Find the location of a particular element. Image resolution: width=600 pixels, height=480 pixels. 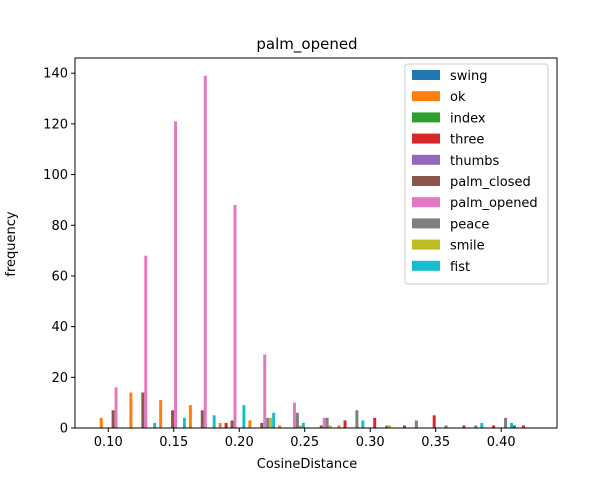

y-tick-label: 80 is located at coordinates (59, 226).